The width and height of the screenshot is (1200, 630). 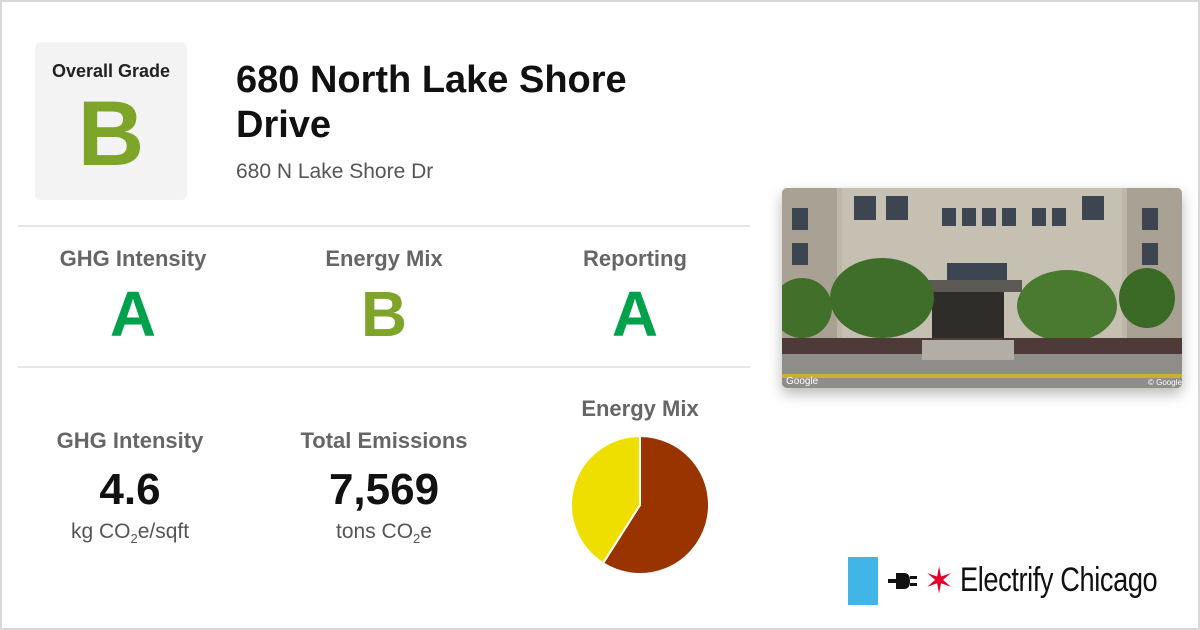 What do you see at coordinates (111, 134) in the screenshot?
I see `overall-grade-letter: B` at bounding box center [111, 134].